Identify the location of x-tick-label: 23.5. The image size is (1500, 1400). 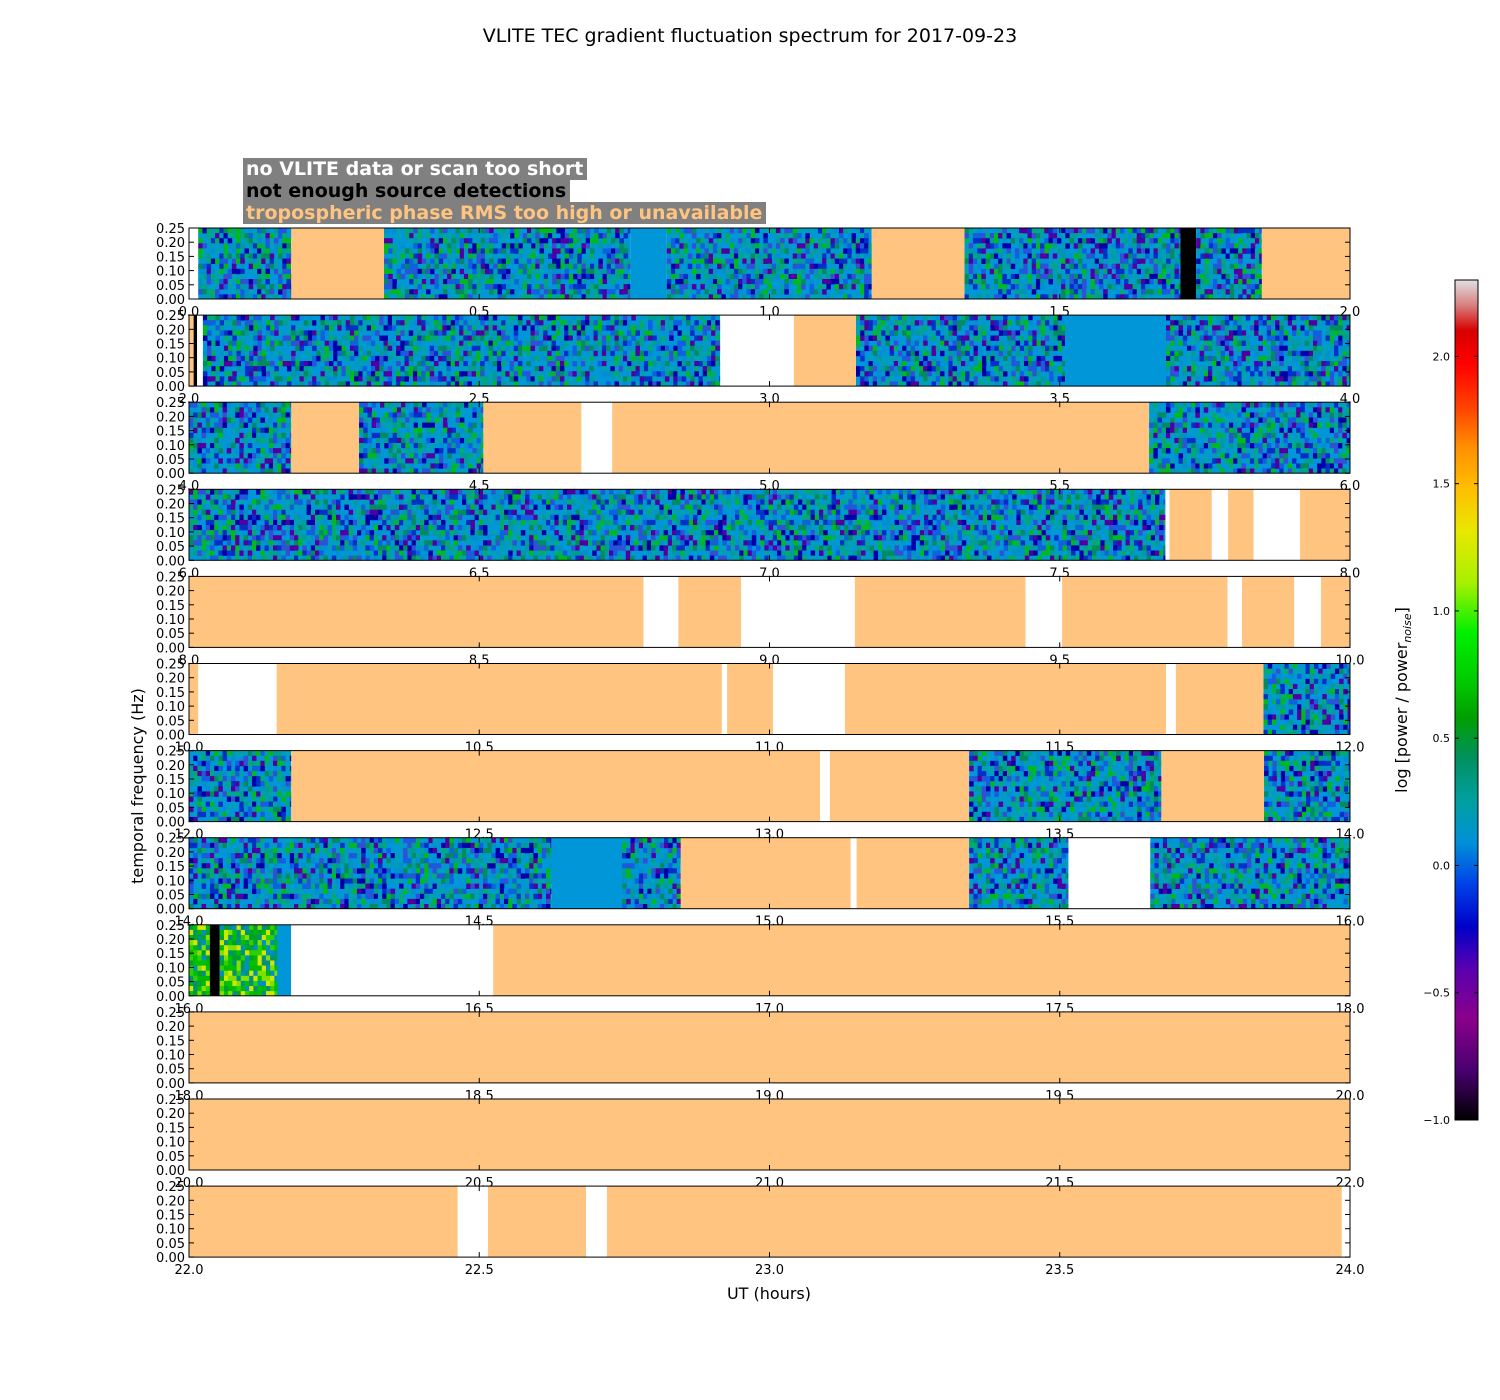
(1059, 1270).